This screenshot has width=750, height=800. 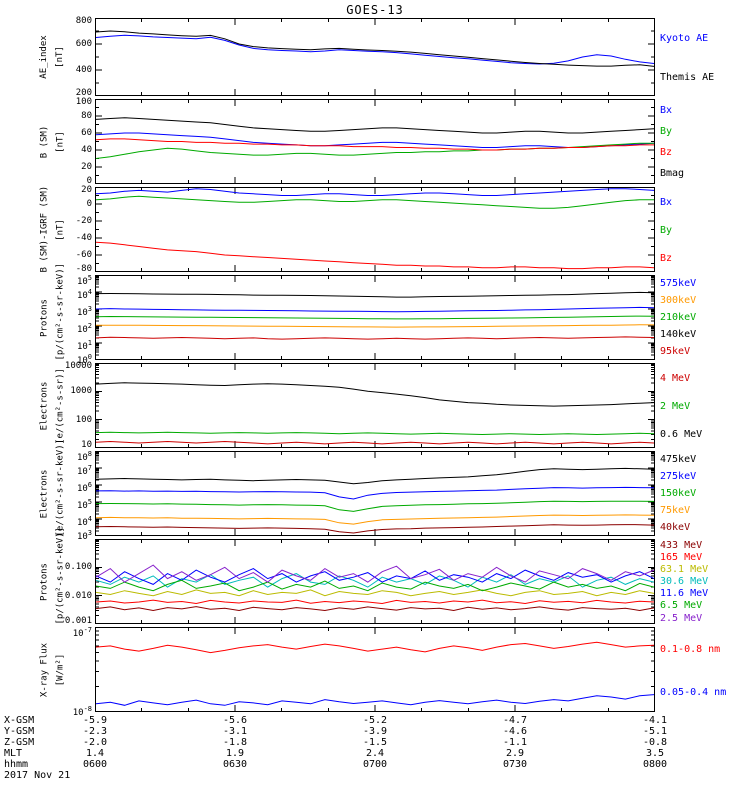 I want to click on panel-protons-kev, so click(x=375, y=317).